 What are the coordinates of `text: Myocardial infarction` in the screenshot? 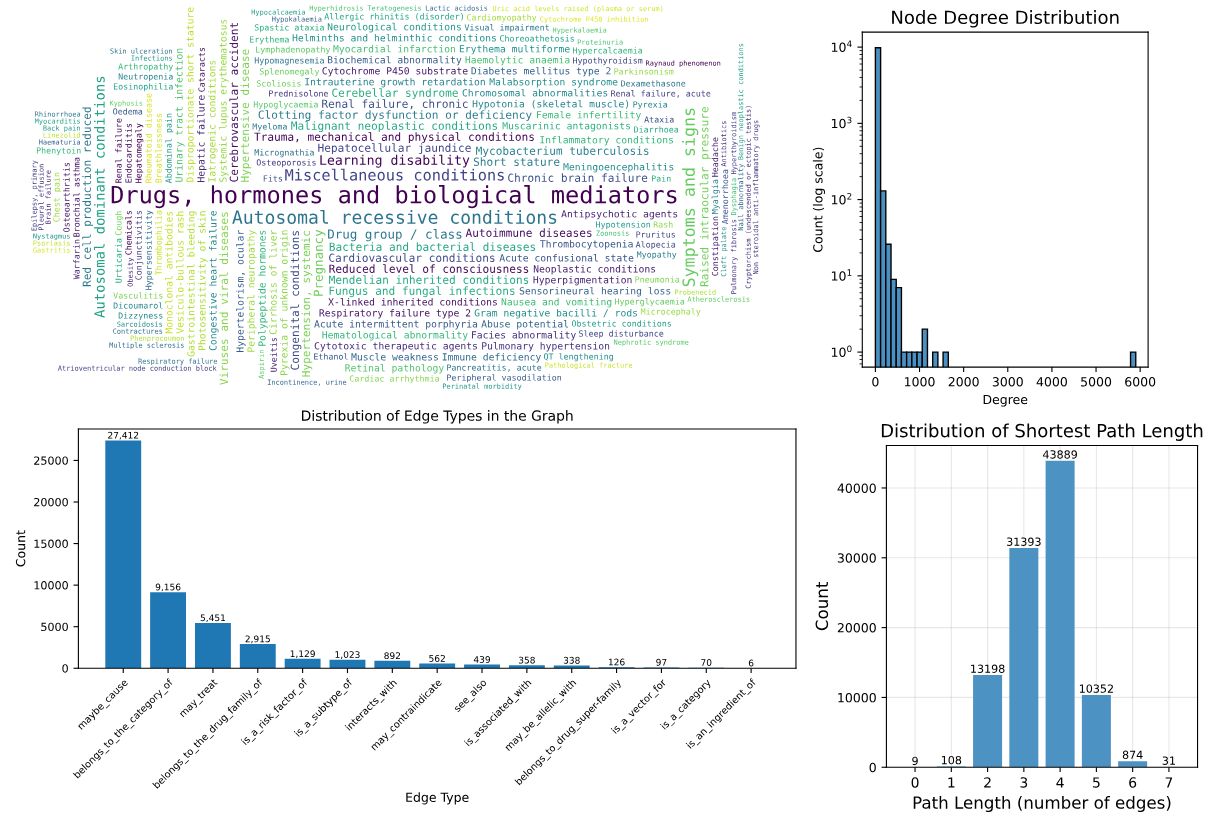 It's located at (394, 49).